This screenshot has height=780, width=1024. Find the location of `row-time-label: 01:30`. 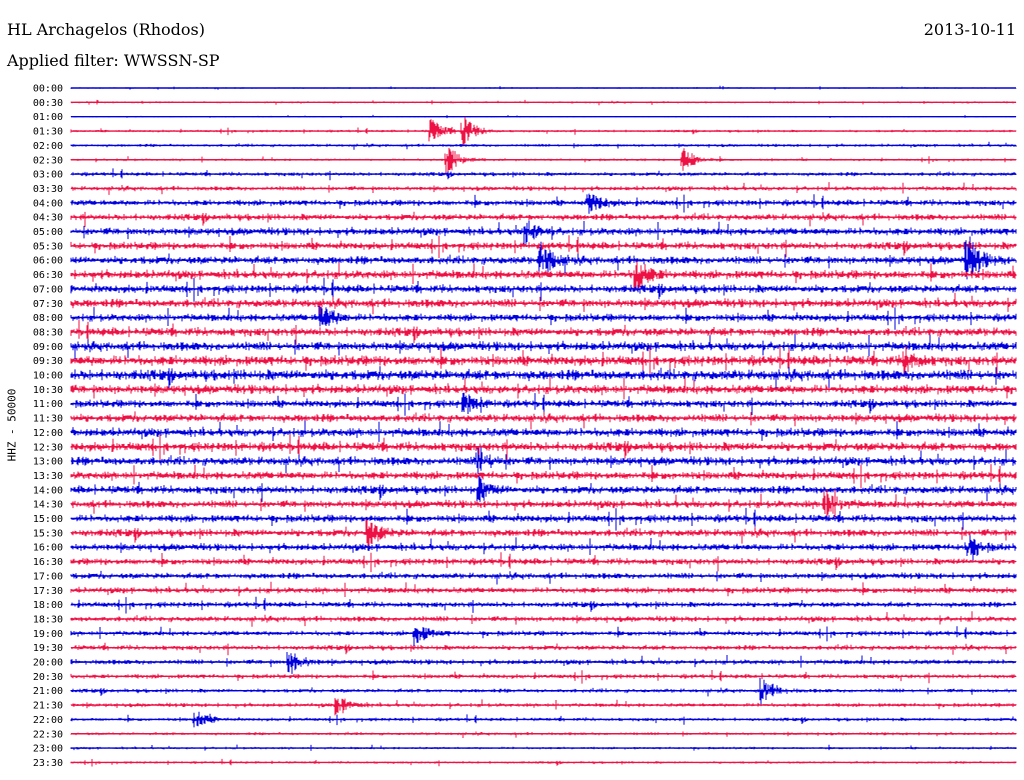

row-time-label: 01:30 is located at coordinates (48, 132).